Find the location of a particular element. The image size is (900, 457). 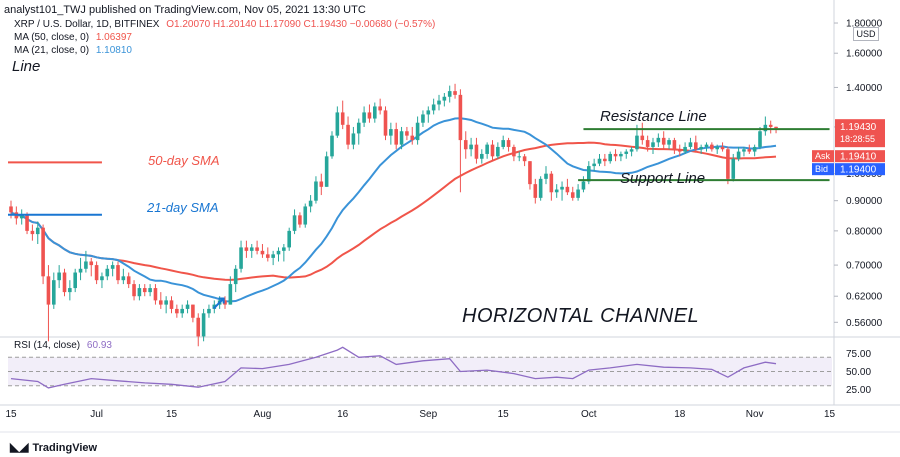

time-tick-label: Sep is located at coordinates (428, 414).